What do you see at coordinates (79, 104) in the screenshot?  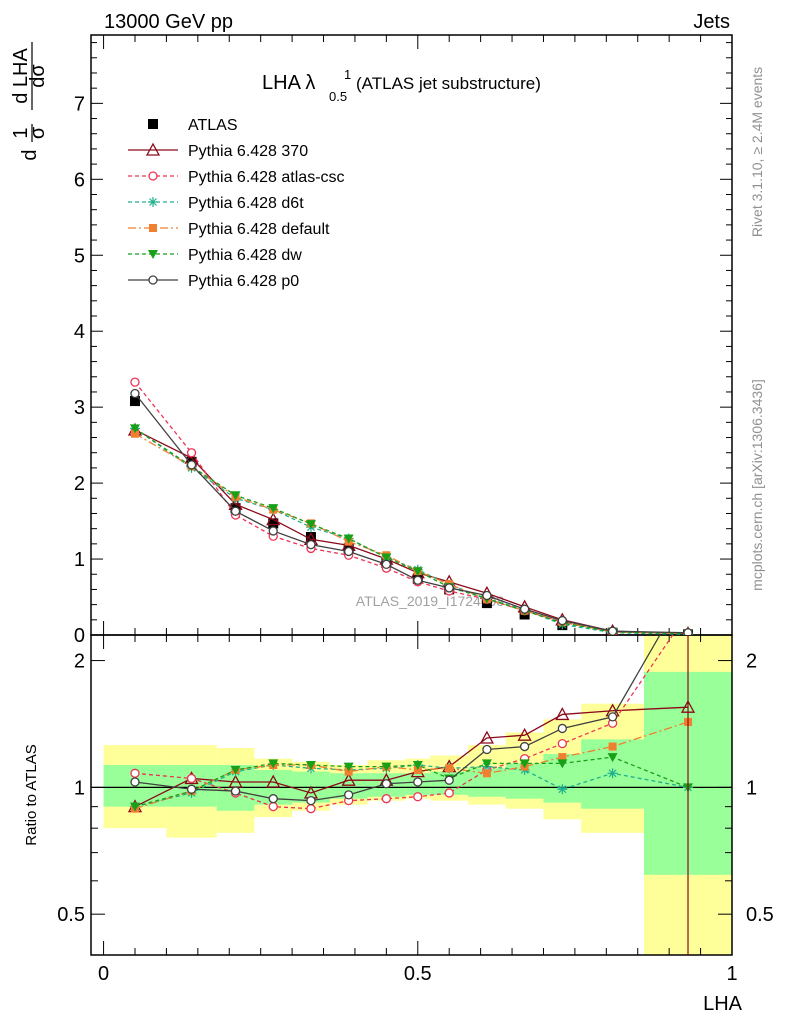 I see `main-ytick-label: 7` at bounding box center [79, 104].